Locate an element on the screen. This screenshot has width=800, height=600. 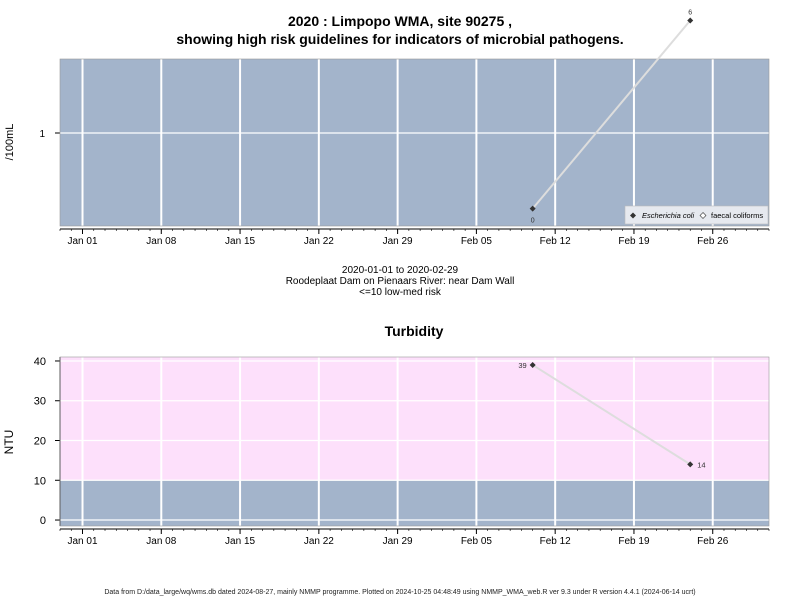
ecoli-series-line is located at coordinates (611, 114).